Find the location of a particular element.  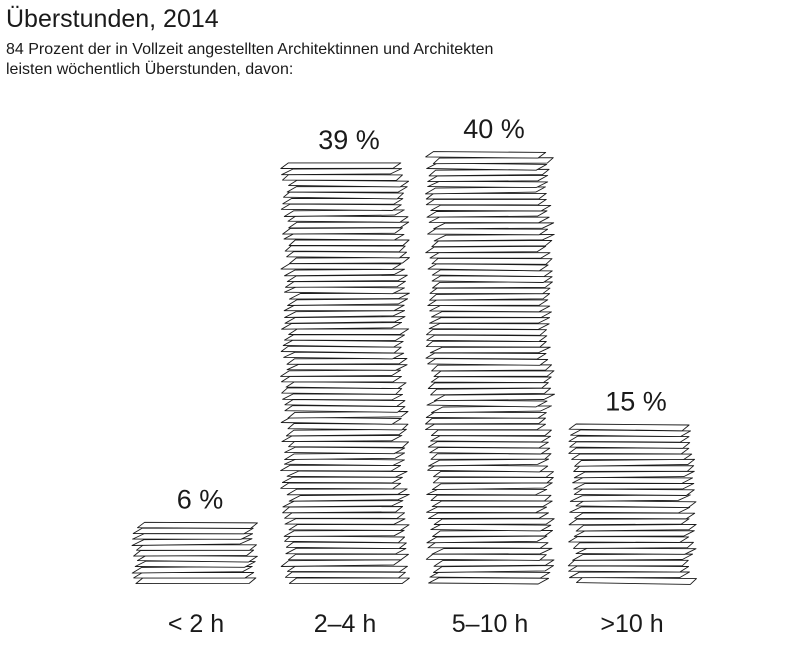

subtitle-line-2: leisten wöchentlich Überstunden, davon: is located at coordinates (150, 69).